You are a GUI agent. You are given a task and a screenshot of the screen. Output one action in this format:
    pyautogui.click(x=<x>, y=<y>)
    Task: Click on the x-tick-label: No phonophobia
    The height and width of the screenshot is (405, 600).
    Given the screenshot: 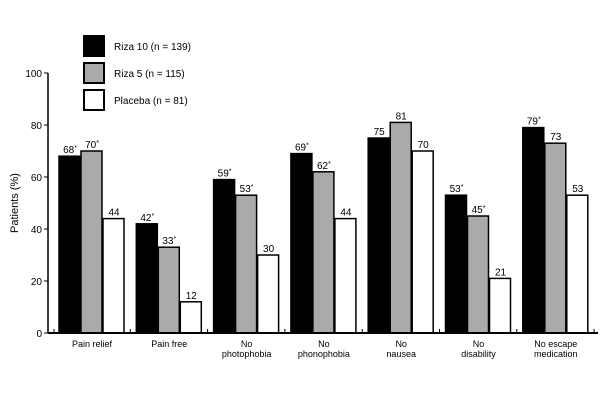 What is the action you would take?
    pyautogui.click(x=324, y=349)
    